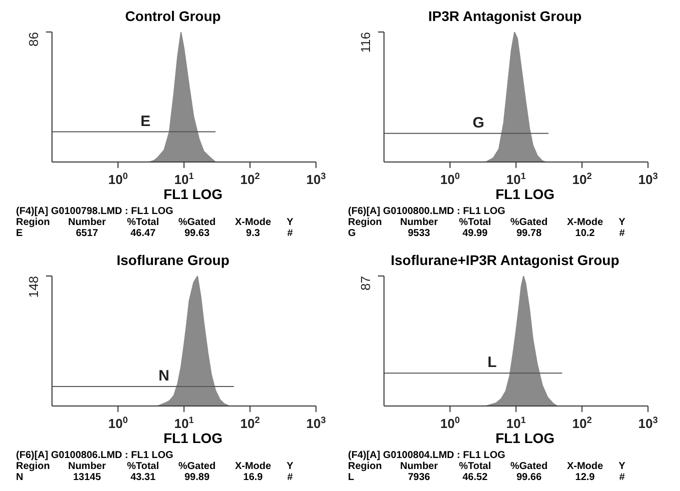  What do you see at coordinates (427, 455) in the screenshot?
I see `text: (F4)[A] G0100804.LMD : FL1 LOG` at bounding box center [427, 455].